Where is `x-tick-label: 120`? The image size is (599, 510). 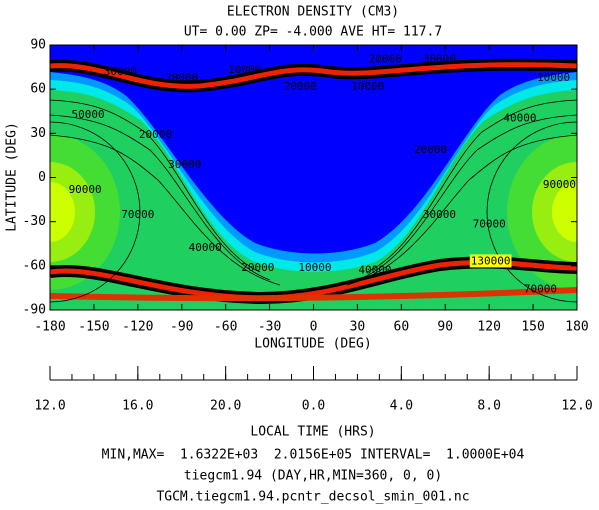
x-tick-label: 120 is located at coordinates (488, 327).